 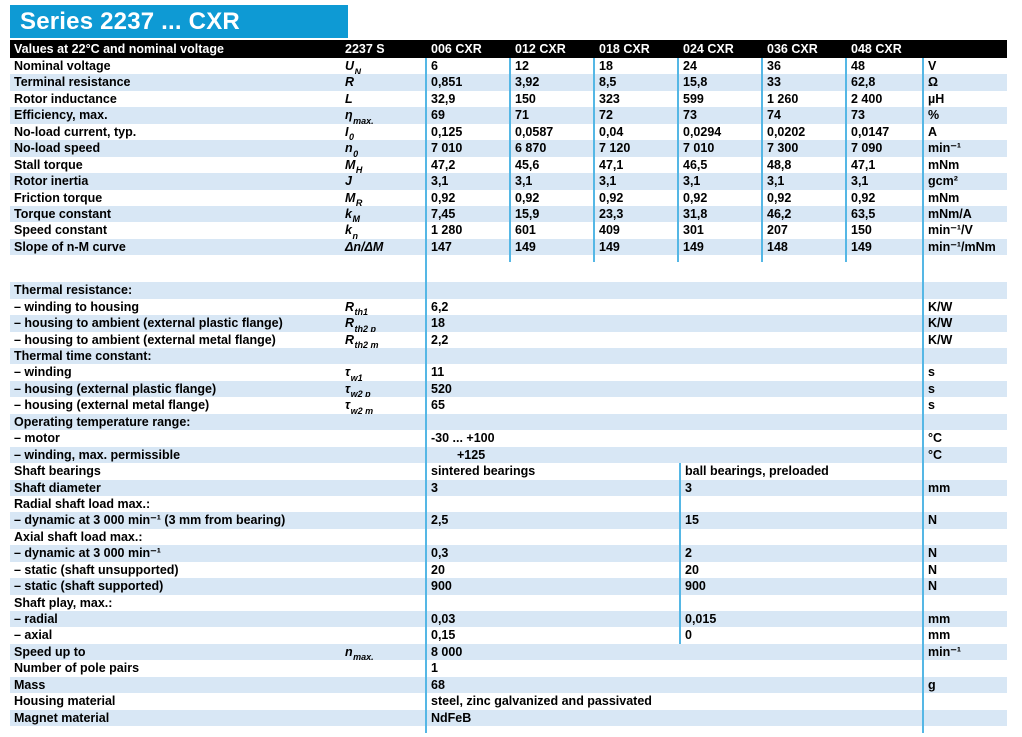 I want to click on symbol-cell: MR, so click(x=354, y=198).